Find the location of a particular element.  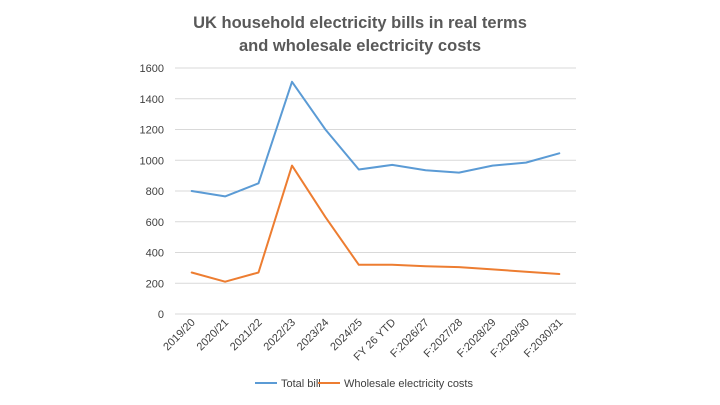

y-tick-label: 1200 is located at coordinates (152, 131).